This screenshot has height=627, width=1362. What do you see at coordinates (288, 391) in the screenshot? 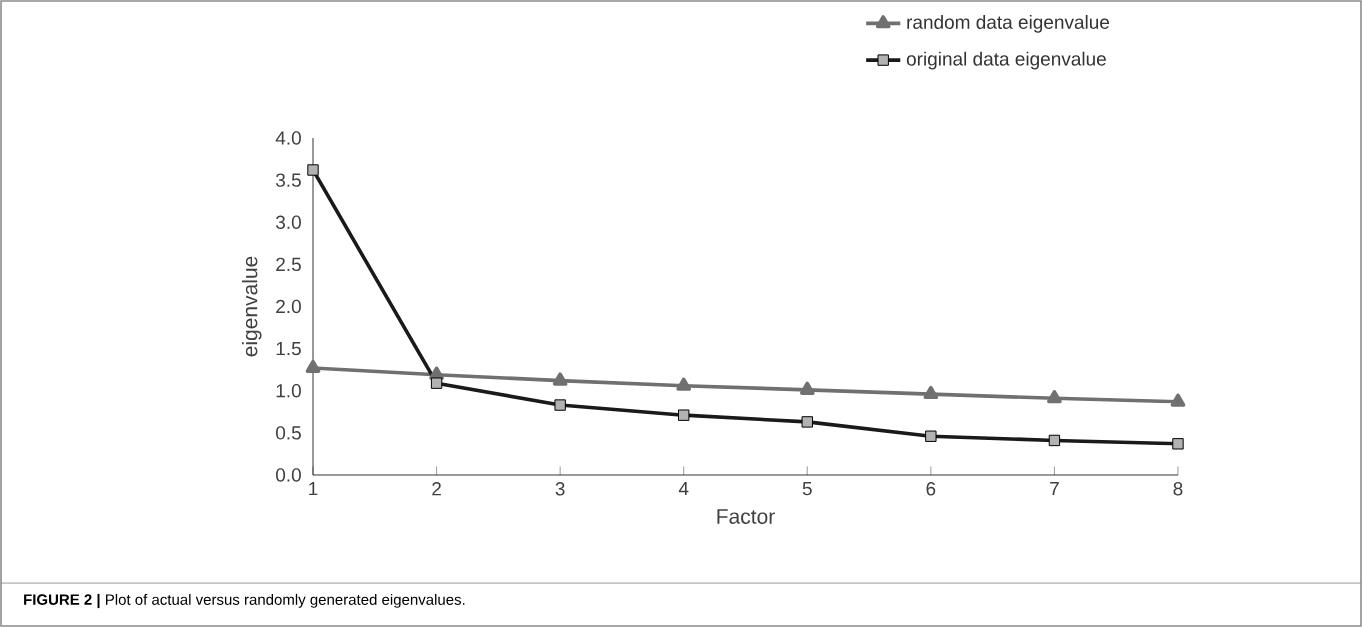
I see `y-tick-label: 1.0` at bounding box center [288, 391].